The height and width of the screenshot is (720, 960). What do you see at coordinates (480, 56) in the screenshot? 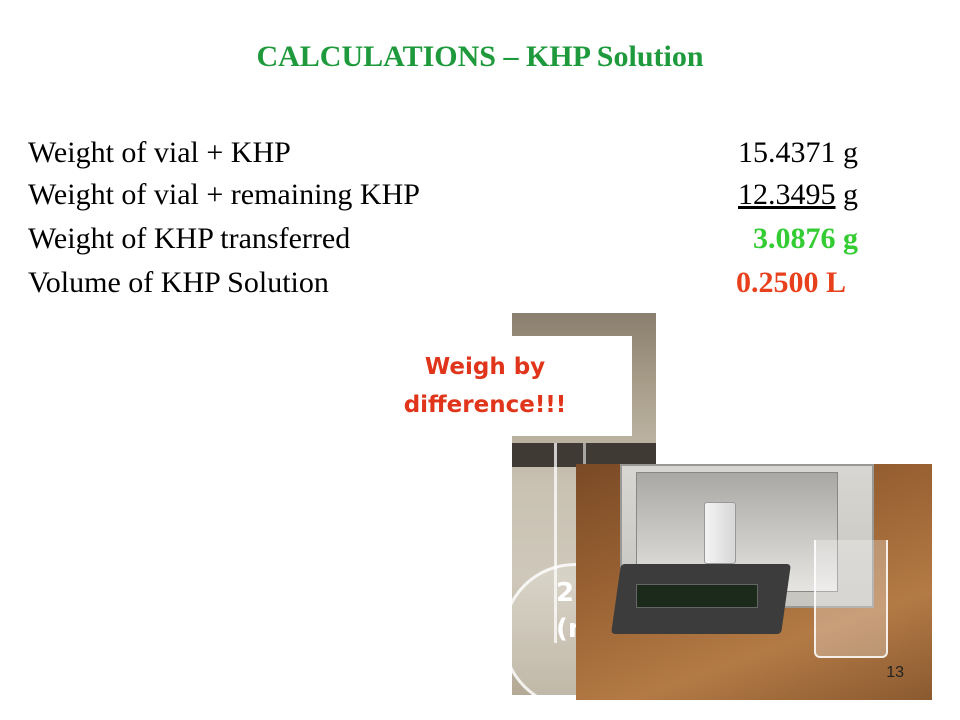
I see `slide-title: CALCULATIONS – KHP Solution` at bounding box center [480, 56].